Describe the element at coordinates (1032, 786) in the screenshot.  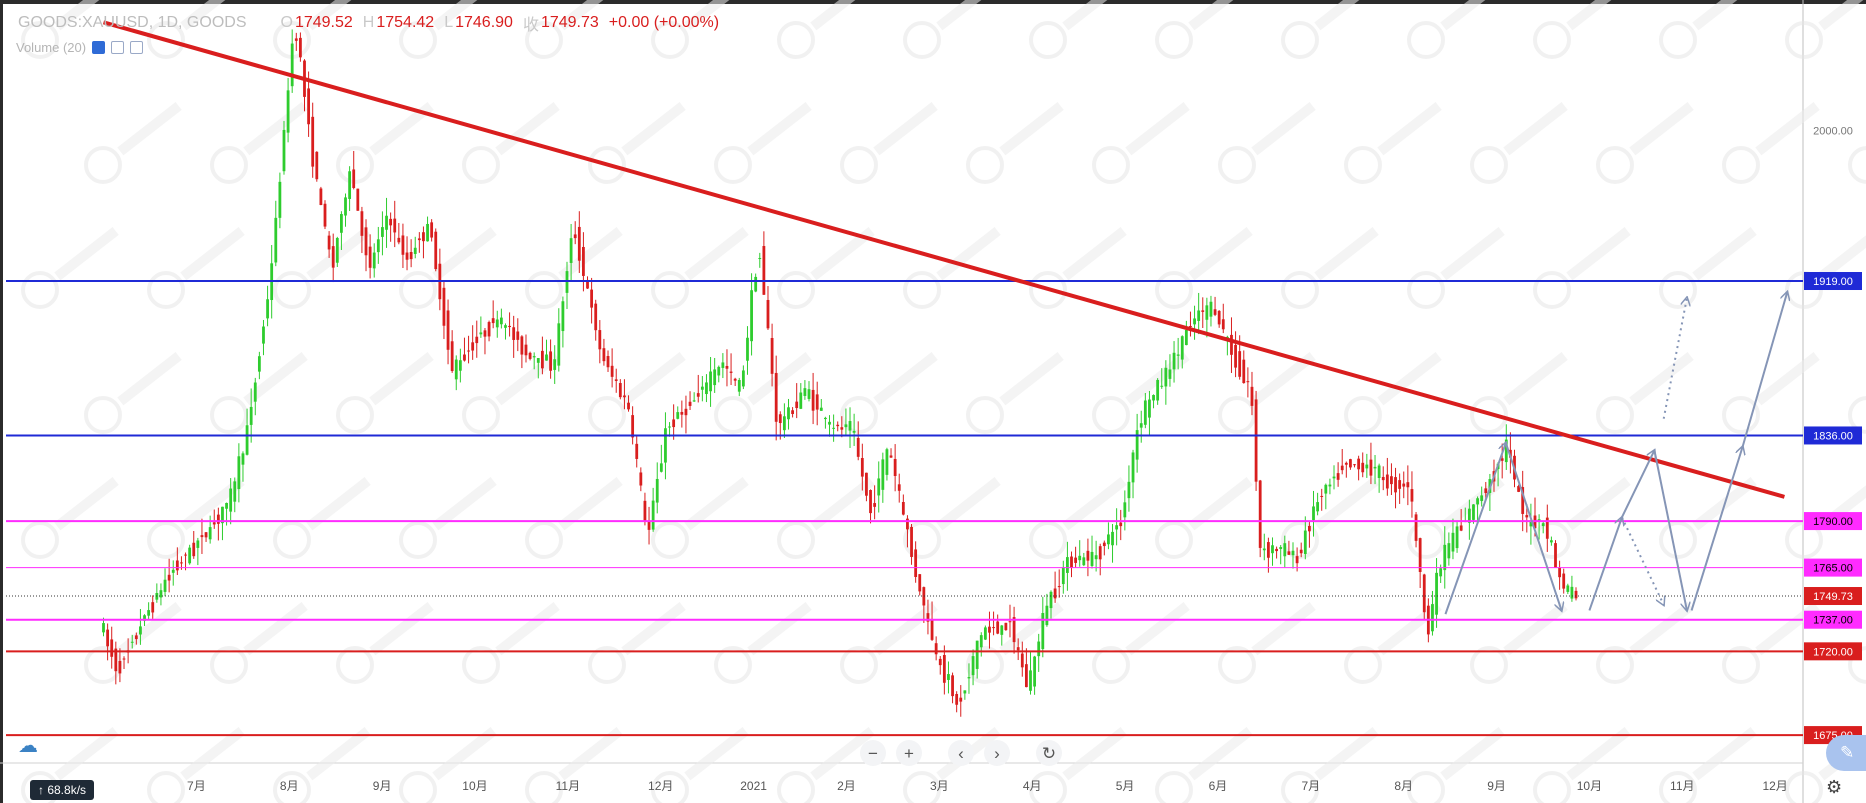
I see `x-tick-label: 4月` at that location.